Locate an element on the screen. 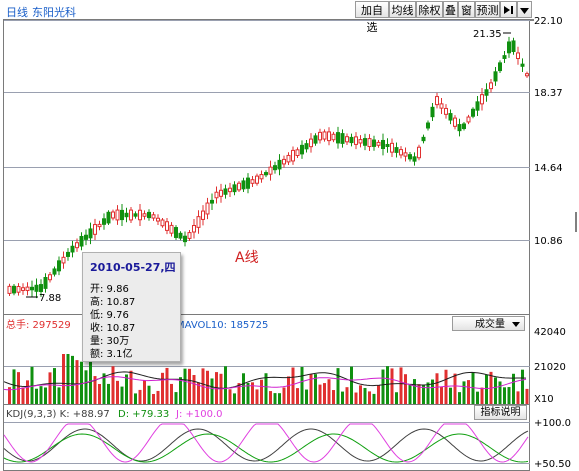  add-watchlist-button: 加自选 is located at coordinates (372, 17).